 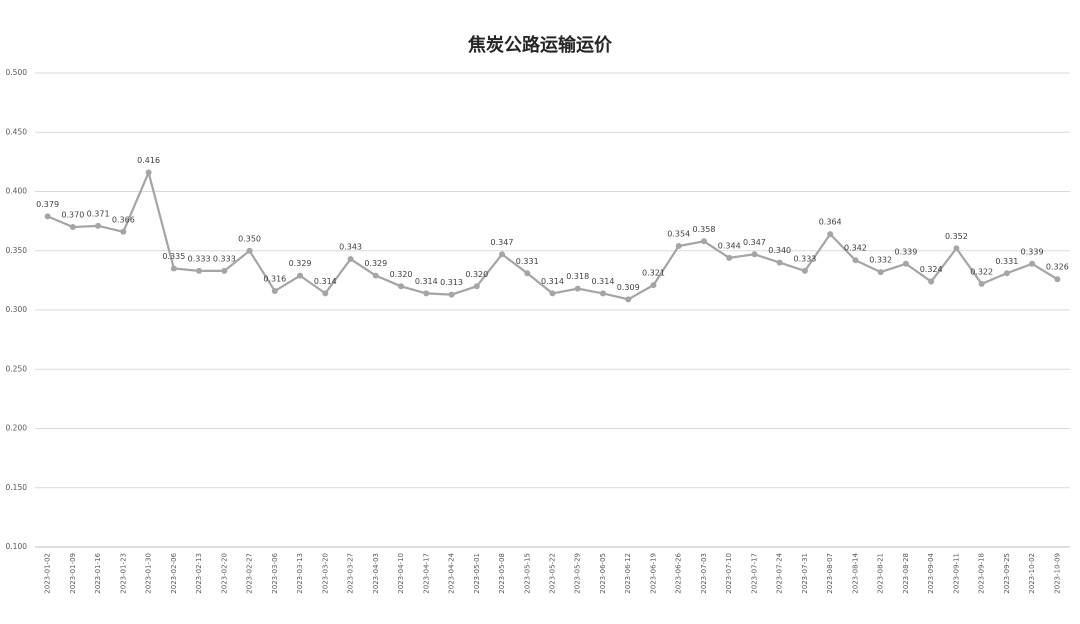 What do you see at coordinates (754, 242) in the screenshot?
I see `data-label: 0.347` at bounding box center [754, 242].